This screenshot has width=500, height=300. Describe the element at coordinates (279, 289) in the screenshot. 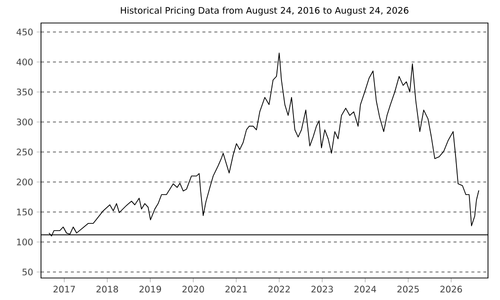

I see `x-tick-label: 2022` at that location.